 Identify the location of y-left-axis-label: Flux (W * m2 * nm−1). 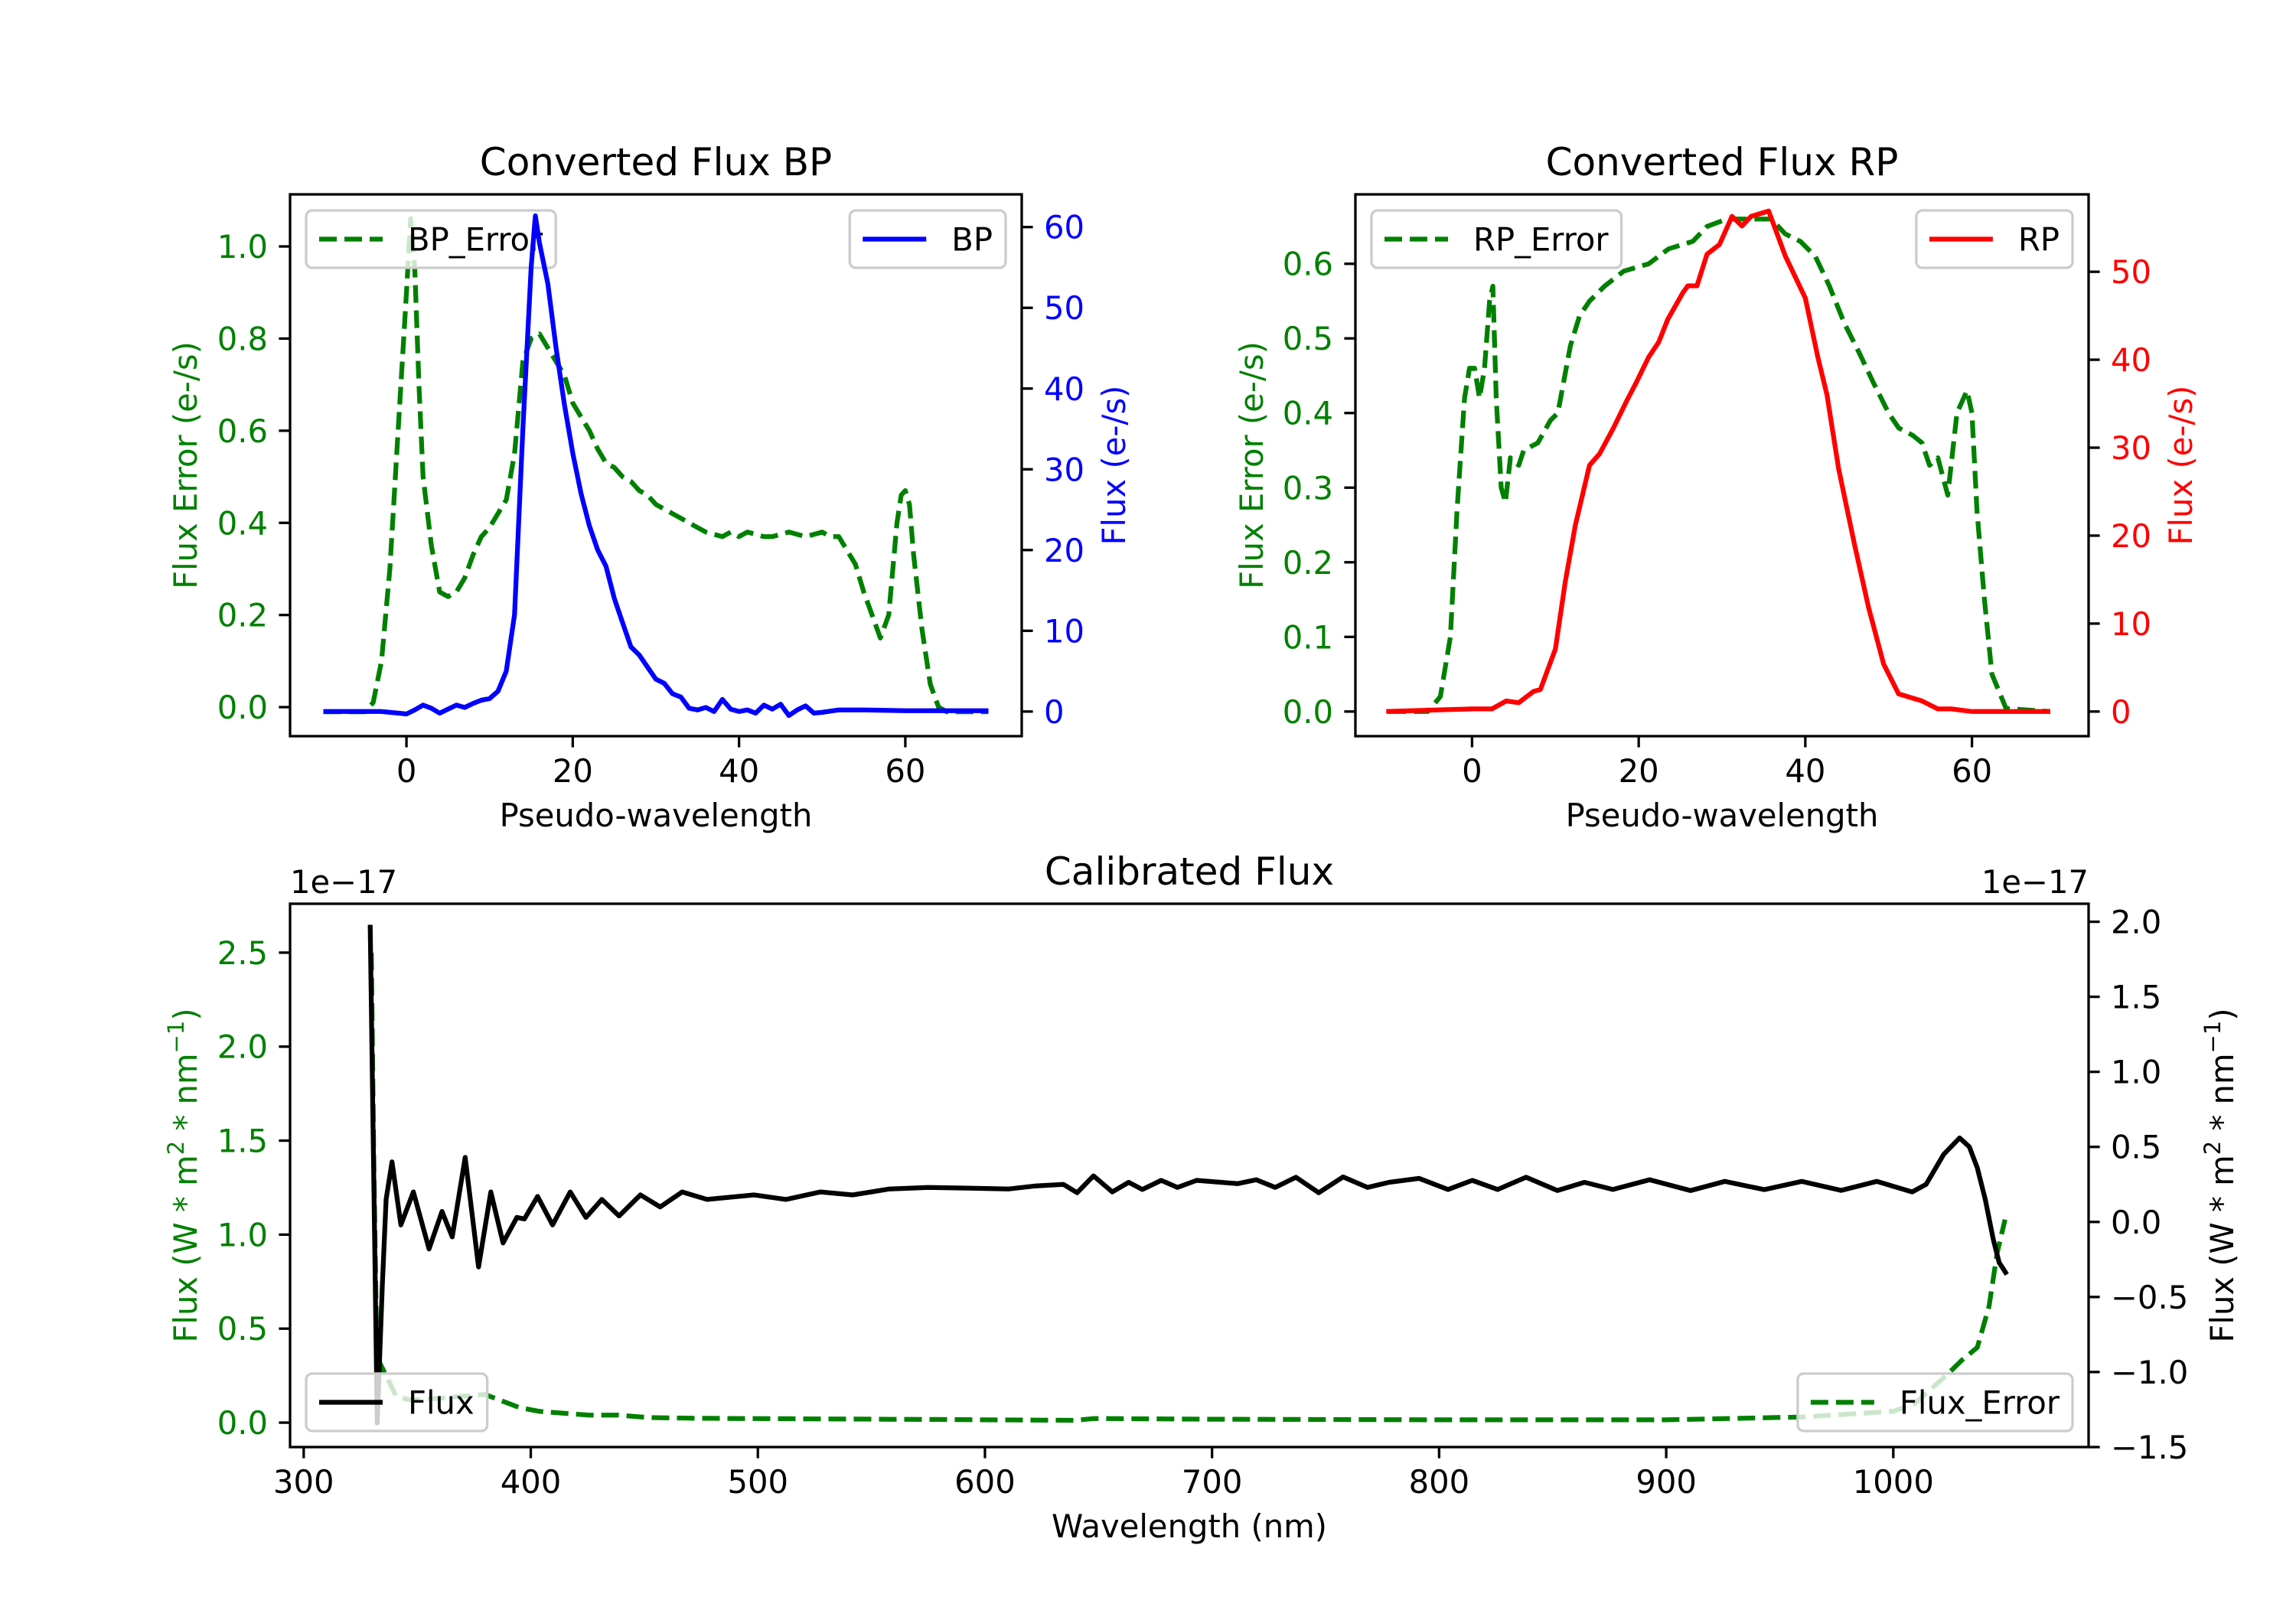
(183, 1175).